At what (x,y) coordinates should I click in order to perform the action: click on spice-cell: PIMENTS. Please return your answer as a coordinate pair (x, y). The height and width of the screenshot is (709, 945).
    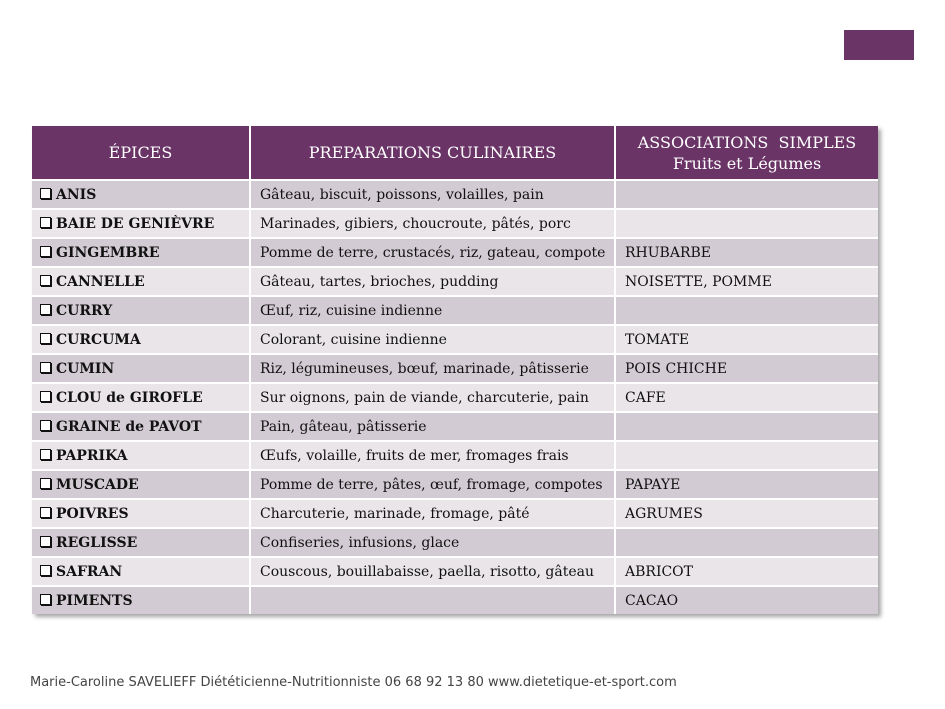
    Looking at the image, I should click on (141, 599).